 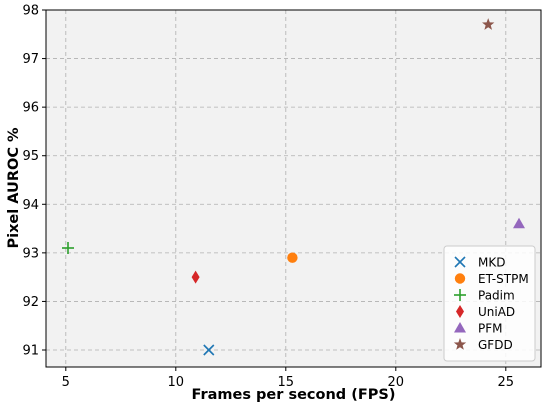 What do you see at coordinates (30, 351) in the screenshot?
I see `y-tick-label: 91` at bounding box center [30, 351].